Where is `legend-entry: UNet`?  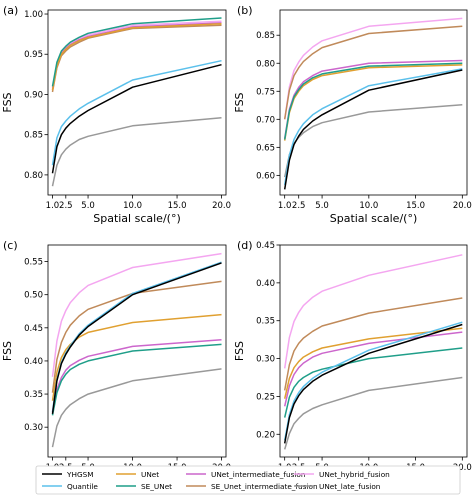 legend-entry: UNet is located at coordinates (150, 474).